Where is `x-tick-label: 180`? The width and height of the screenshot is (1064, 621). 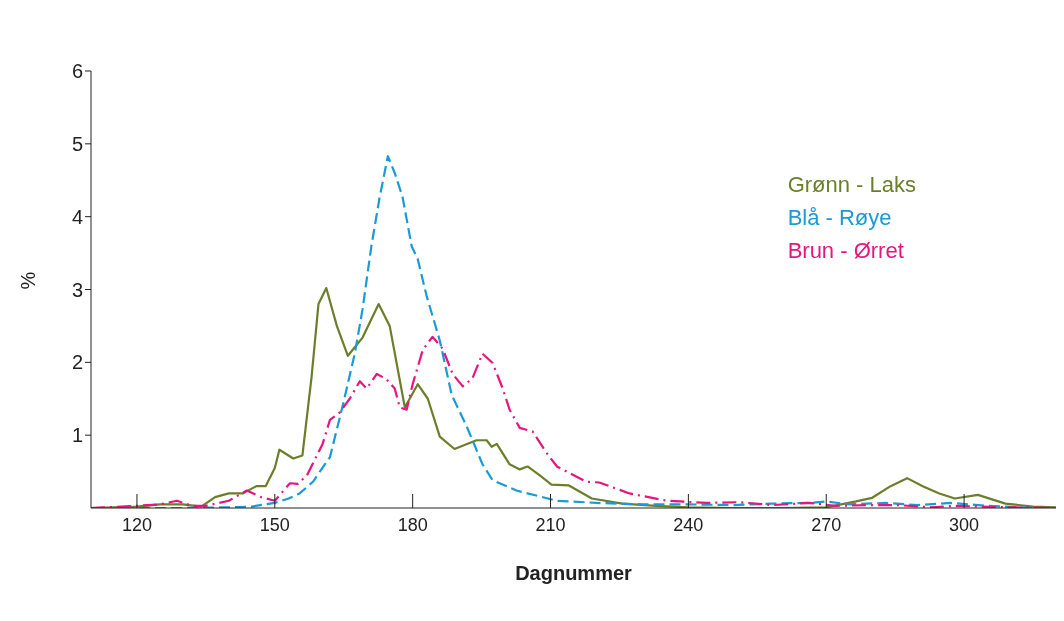
x-tick-label: 180 is located at coordinates (412, 524).